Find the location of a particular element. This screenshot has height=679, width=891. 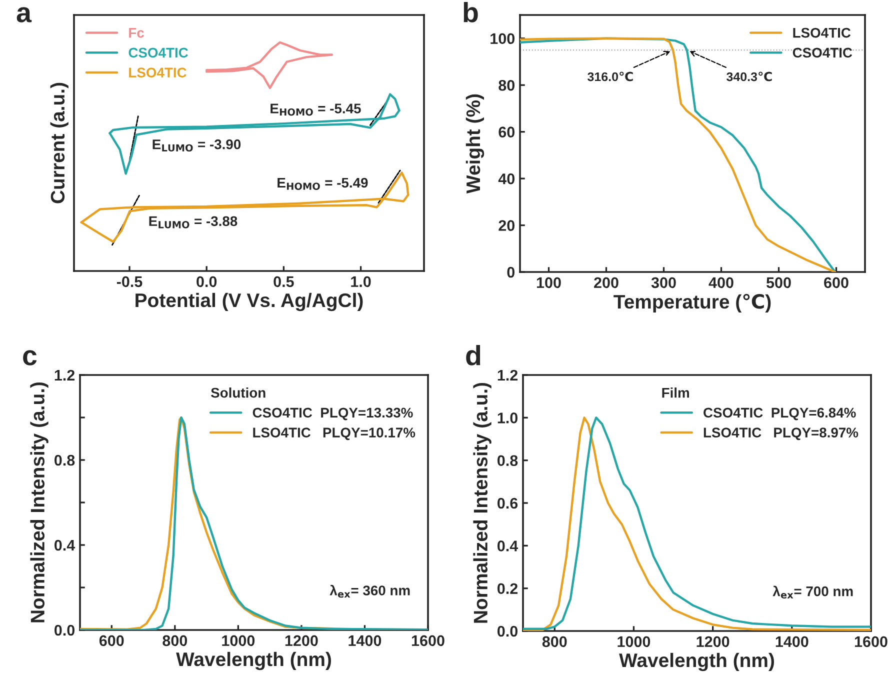

x-tick-label: 300 is located at coordinates (663, 282).